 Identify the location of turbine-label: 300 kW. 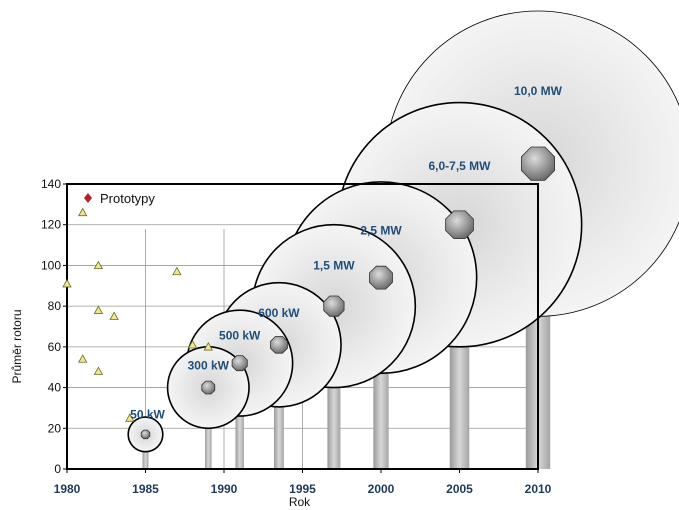
(209, 365).